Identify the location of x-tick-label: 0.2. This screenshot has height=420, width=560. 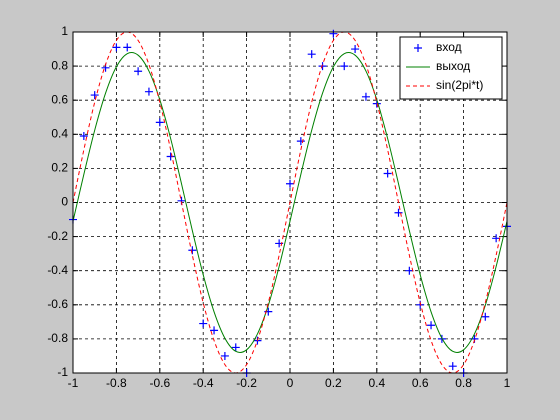
(333, 383).